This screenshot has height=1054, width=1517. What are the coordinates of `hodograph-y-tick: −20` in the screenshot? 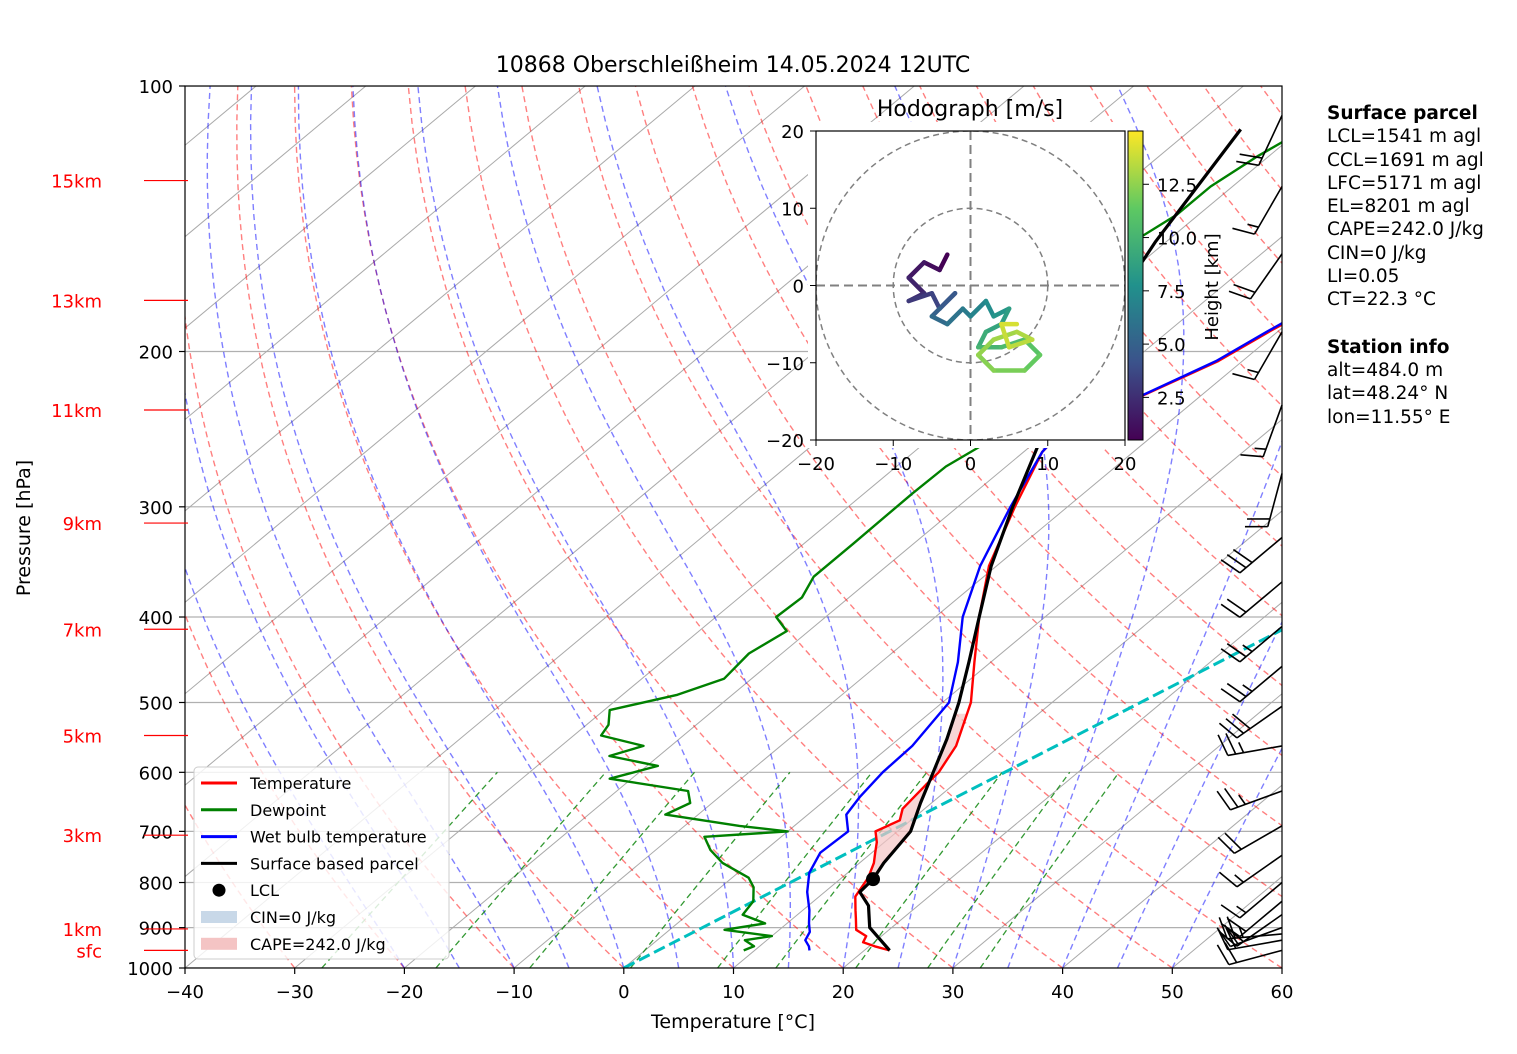 It's located at (785, 441).